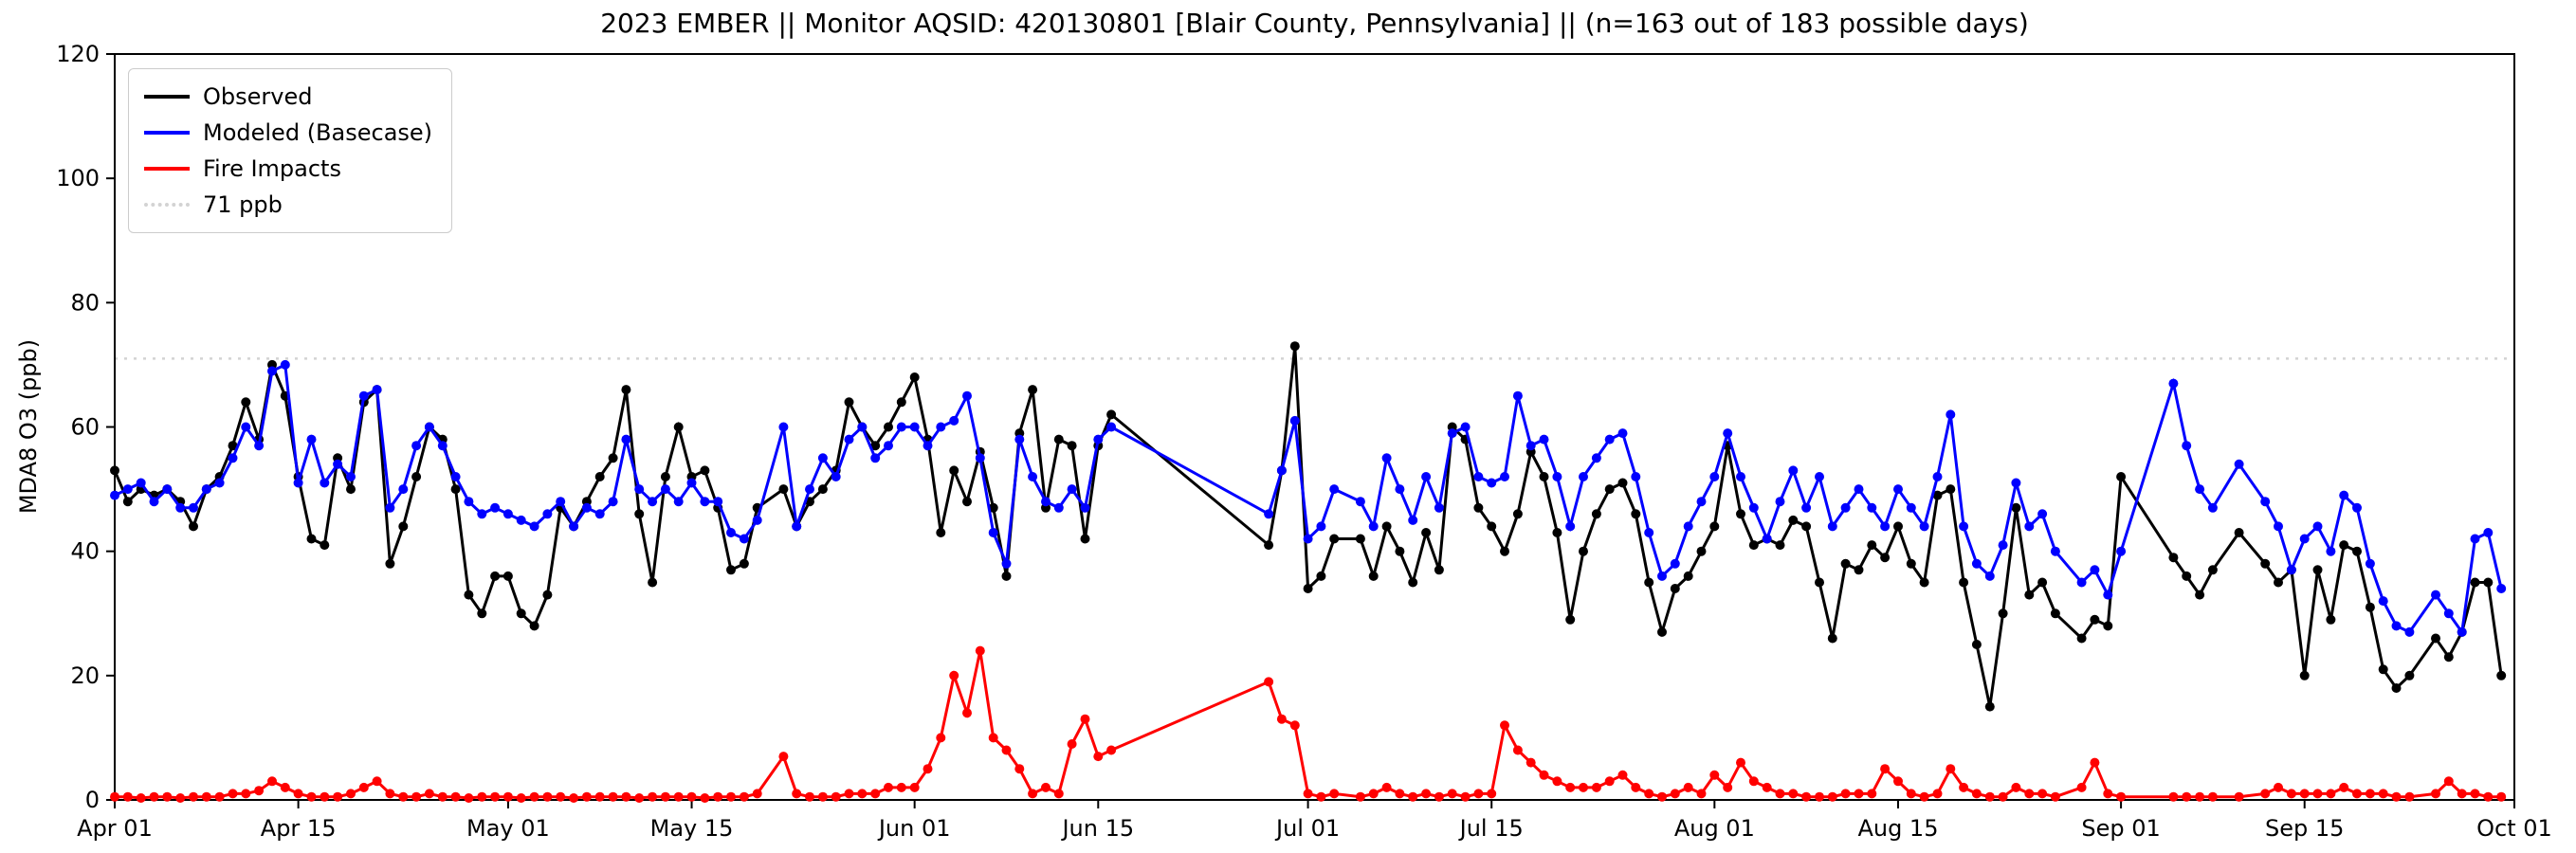 The width and height of the screenshot is (2576, 853). I want to click on y-tick-label: 80, so click(85, 302).